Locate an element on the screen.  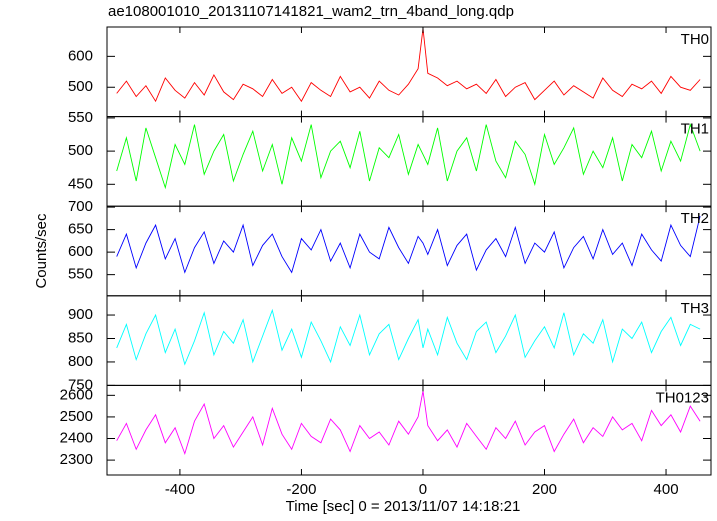
y-tick-label: 650 is located at coordinates (80, 229).